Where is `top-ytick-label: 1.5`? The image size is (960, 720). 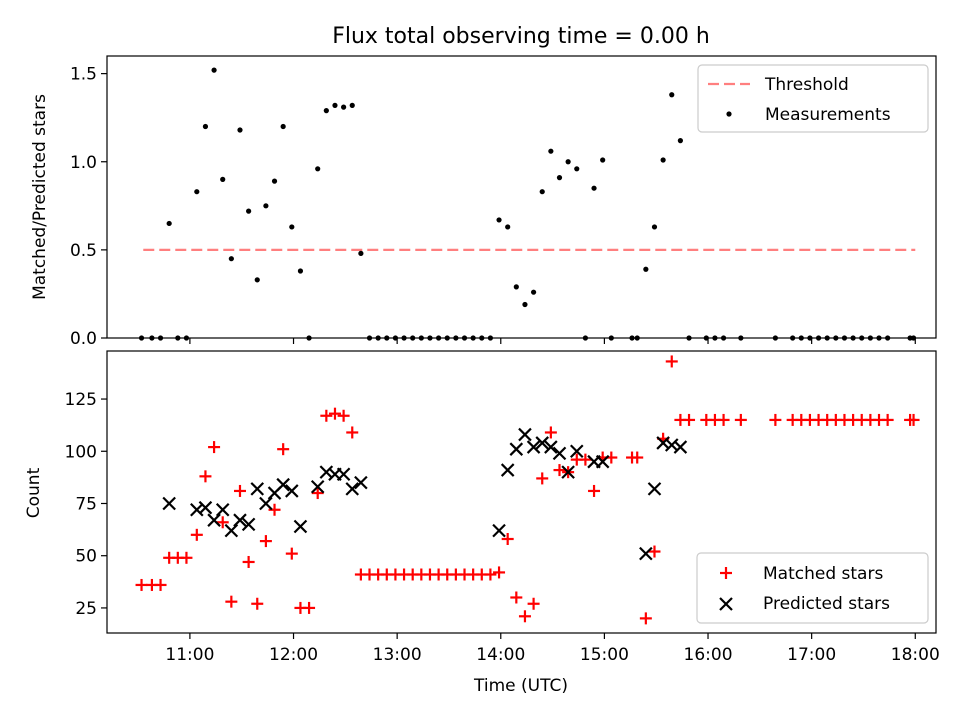
top-ytick-label: 1.5 is located at coordinates (83, 75).